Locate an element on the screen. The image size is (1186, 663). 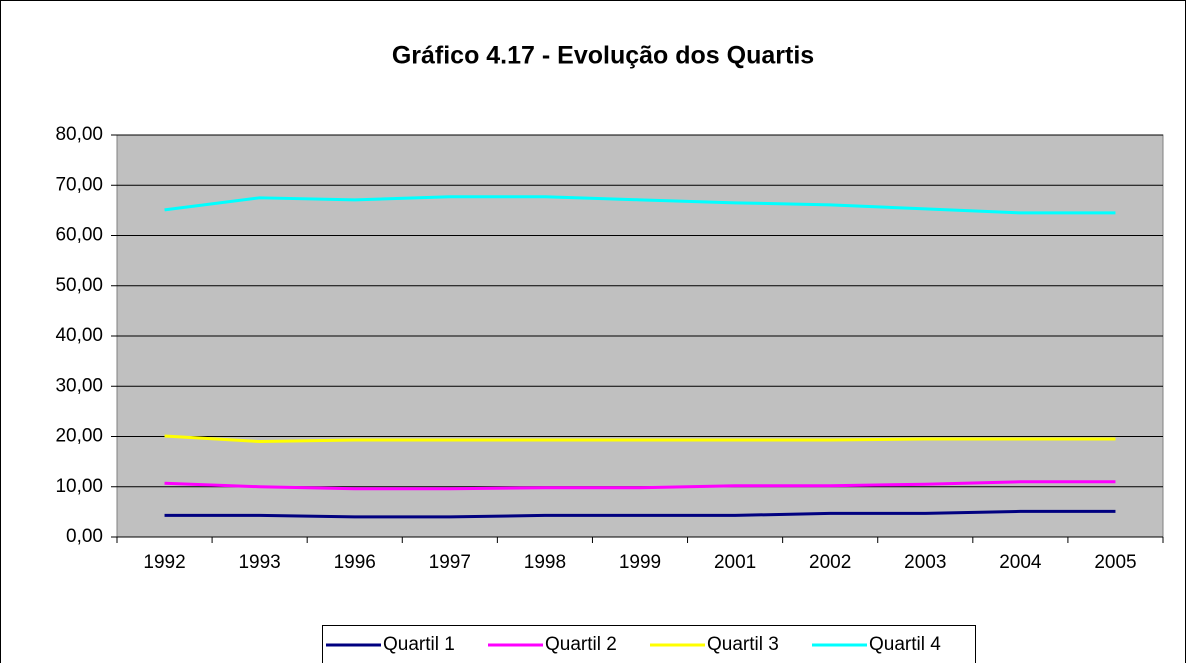
y-tick-label: 70,00 is located at coordinates (79, 184).